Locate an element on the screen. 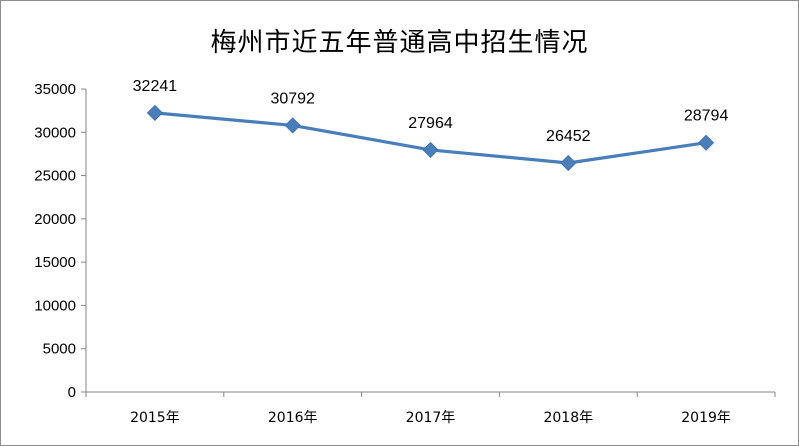 The image size is (799, 446). y-tick-label: 15000 is located at coordinates (55, 262).